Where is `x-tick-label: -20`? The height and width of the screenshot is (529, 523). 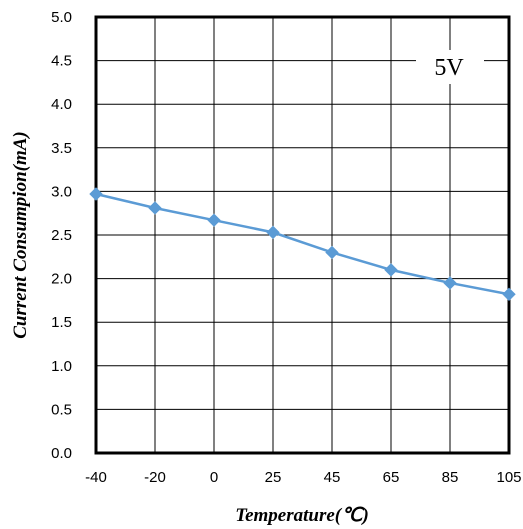 x-tick-label: -20 is located at coordinates (155, 477).